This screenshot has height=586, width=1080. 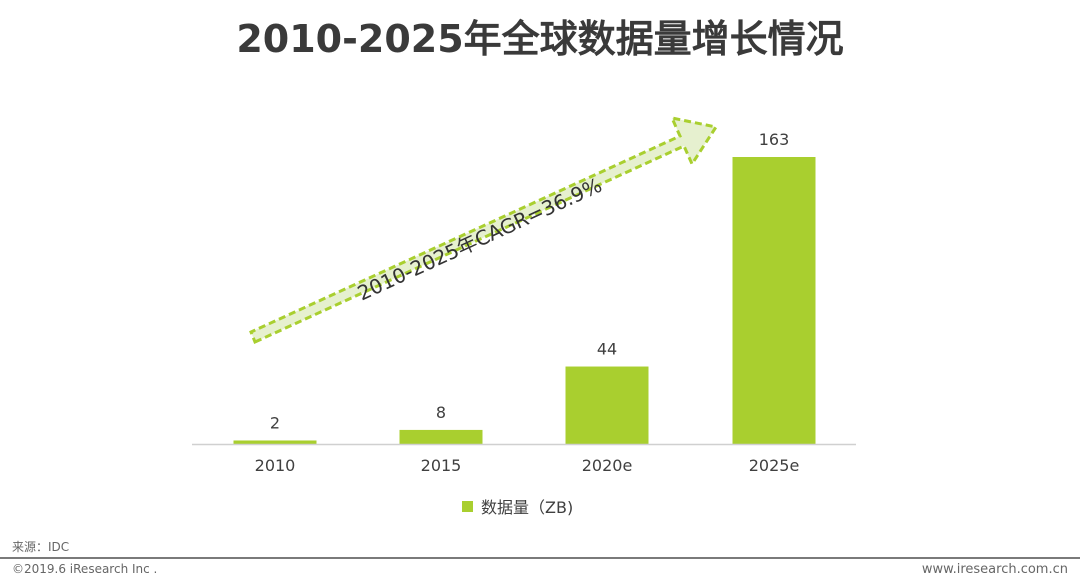 I want to click on x-tick-2020e: 2020e, so click(x=607, y=465).